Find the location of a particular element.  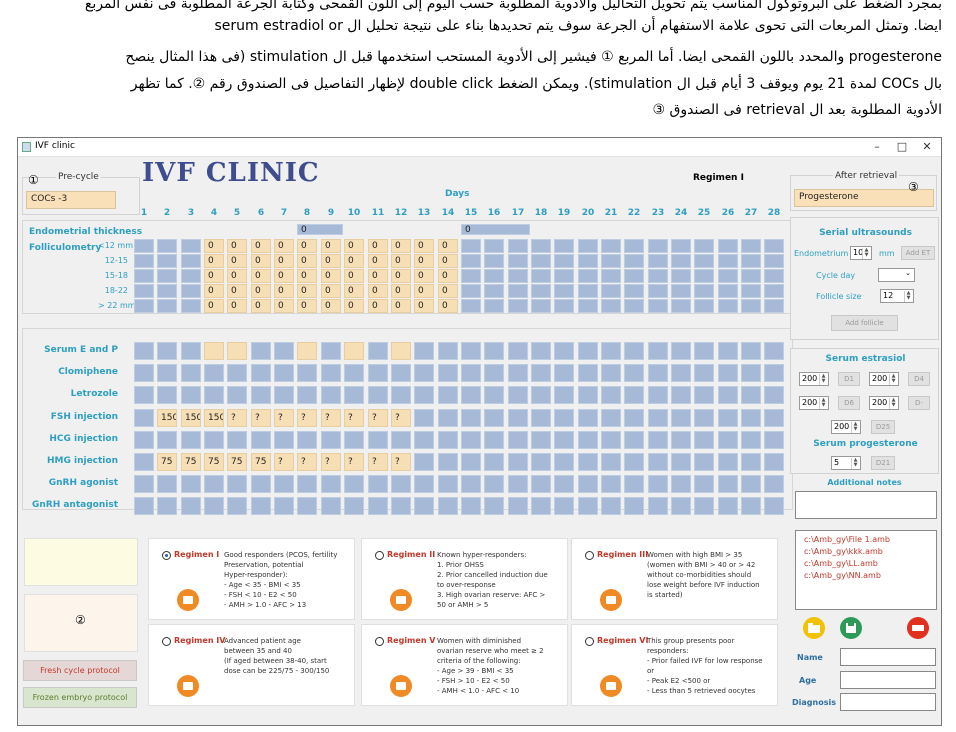

add-follicle-button: Add follicle is located at coordinates (864, 323).